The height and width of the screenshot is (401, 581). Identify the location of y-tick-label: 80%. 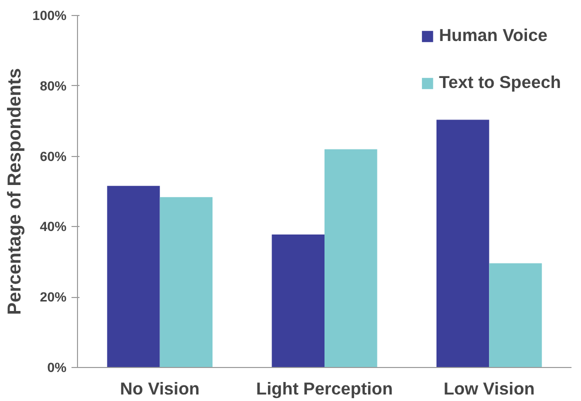
(53, 86).